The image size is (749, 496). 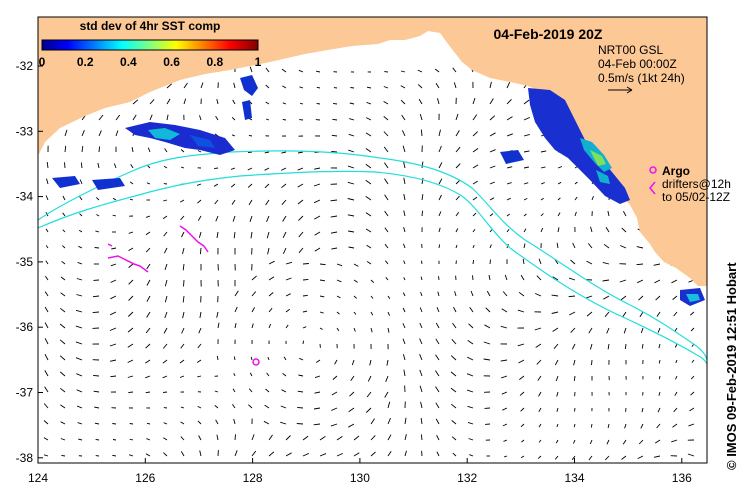 What do you see at coordinates (25, 393) in the screenshot?
I see `y-tick-label: -37` at bounding box center [25, 393].